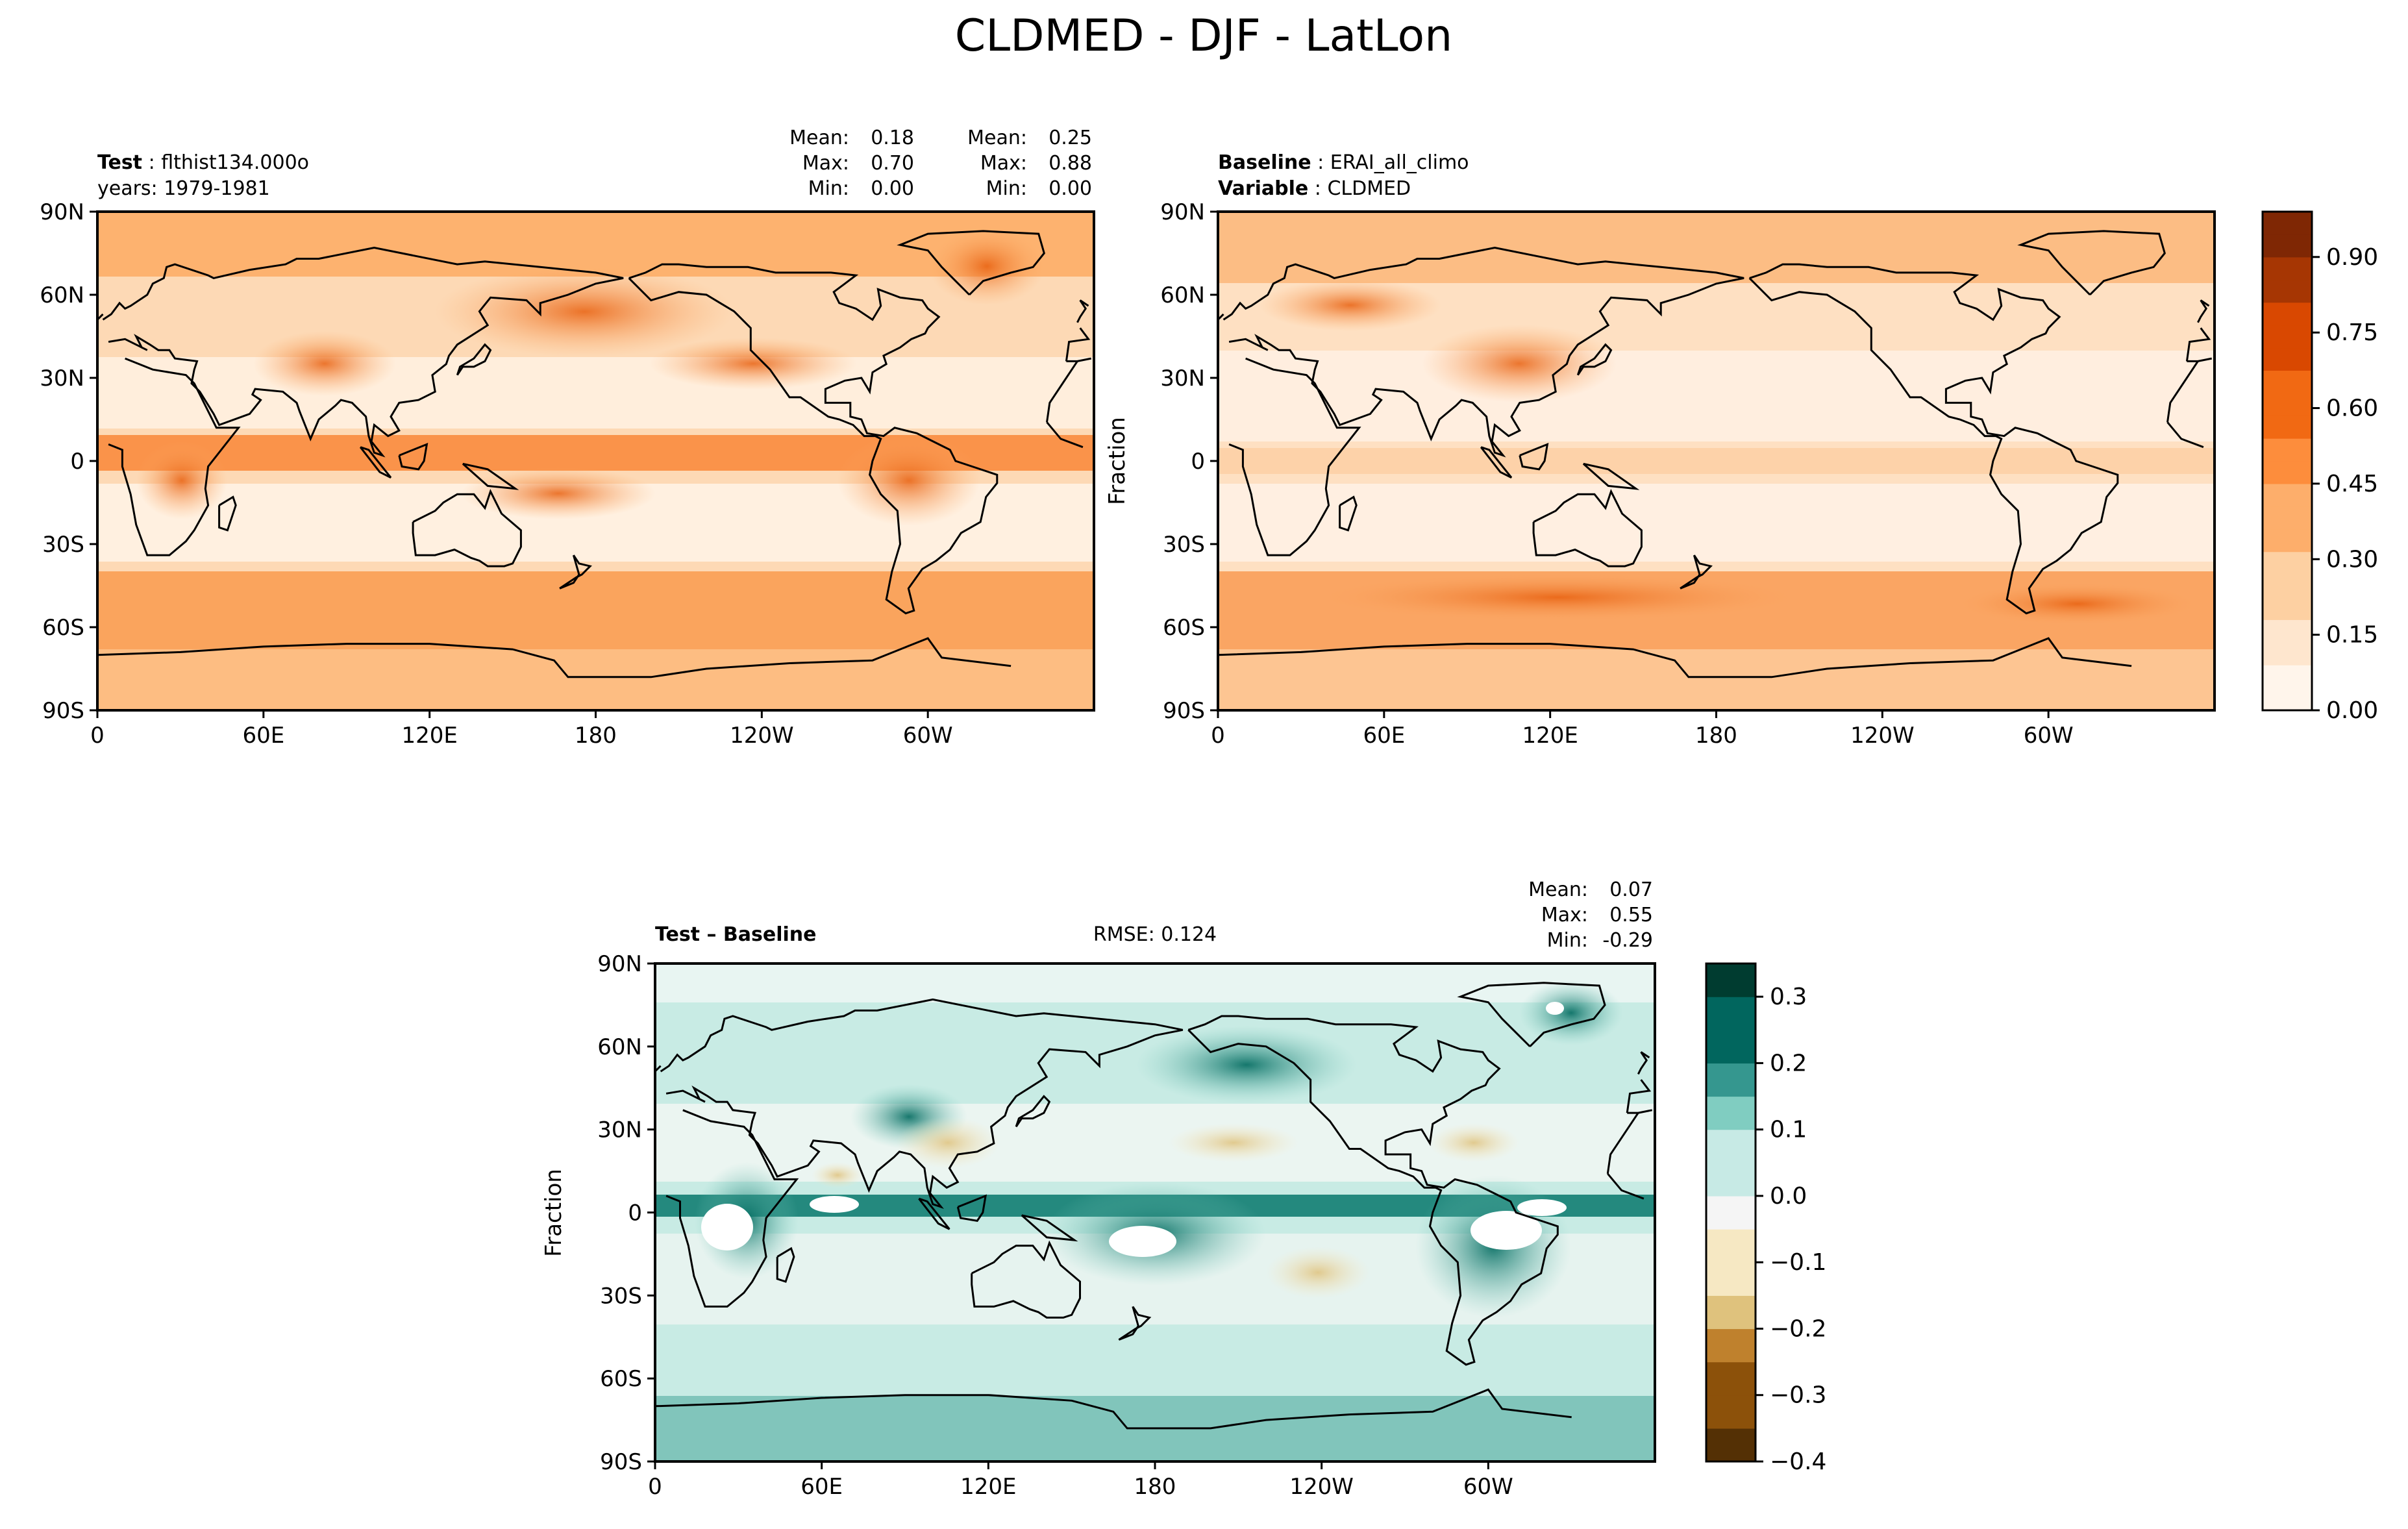 This screenshot has width=2408, height=1529. I want to click on difference-ylabel: Fraction, so click(554, 1213).